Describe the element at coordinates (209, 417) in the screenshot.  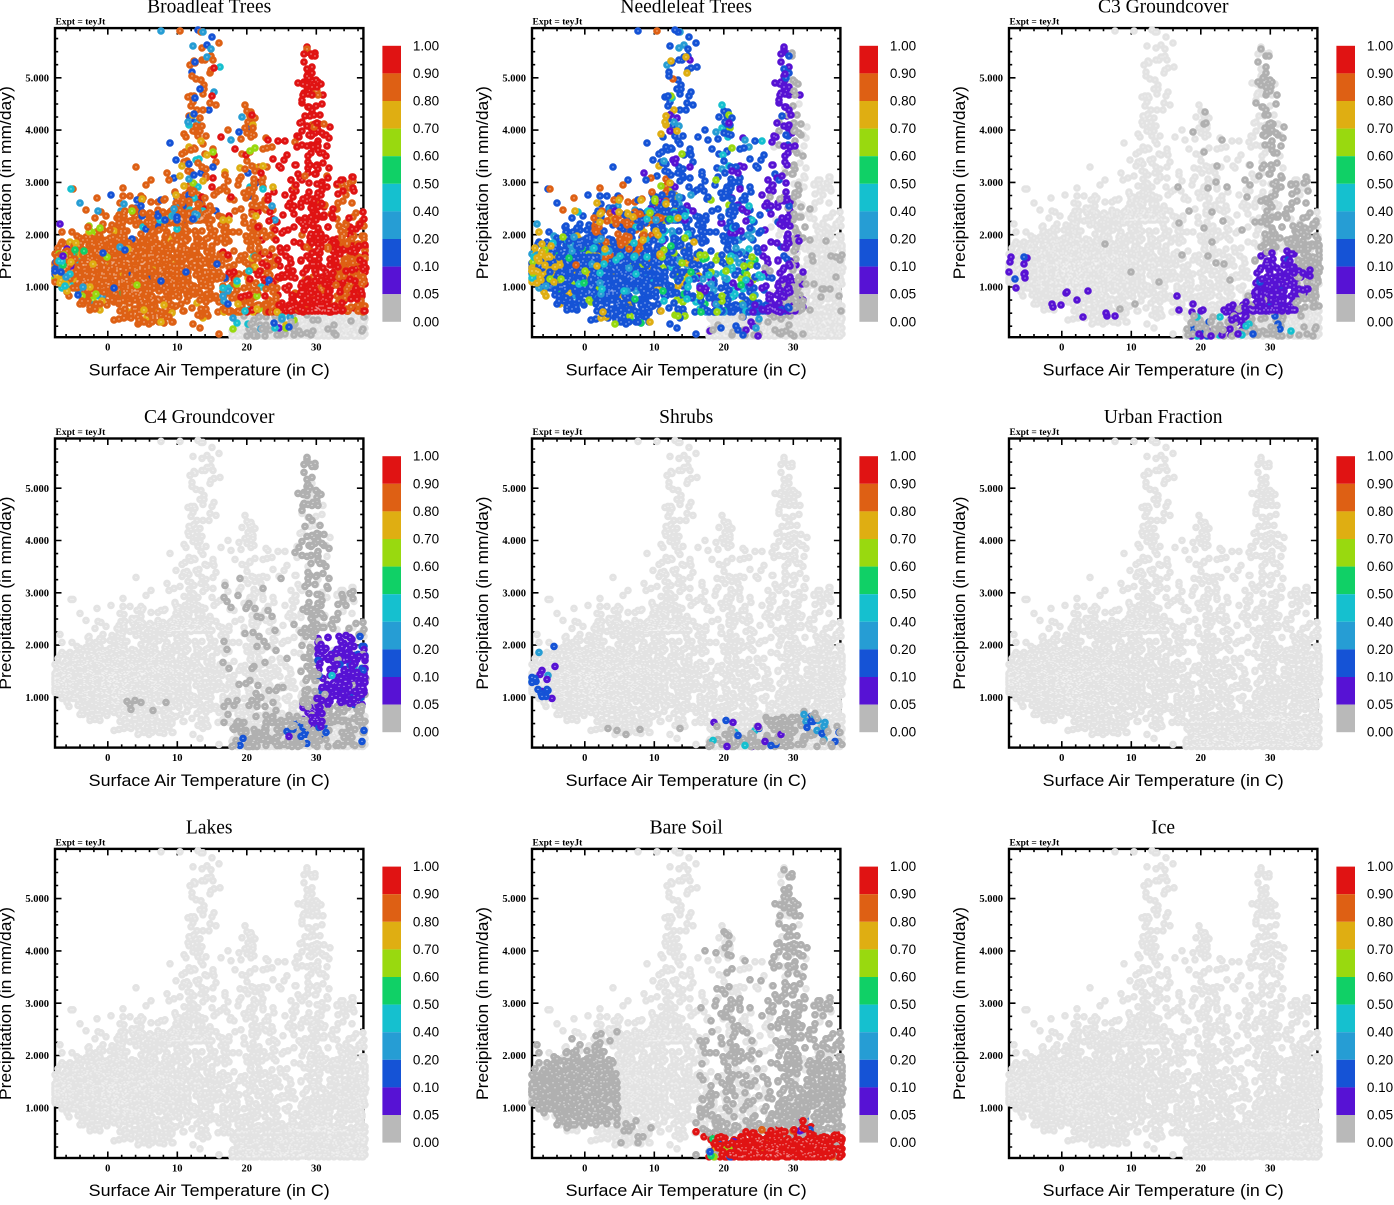
I see `svg-text: C4 Groundcover` at that location.